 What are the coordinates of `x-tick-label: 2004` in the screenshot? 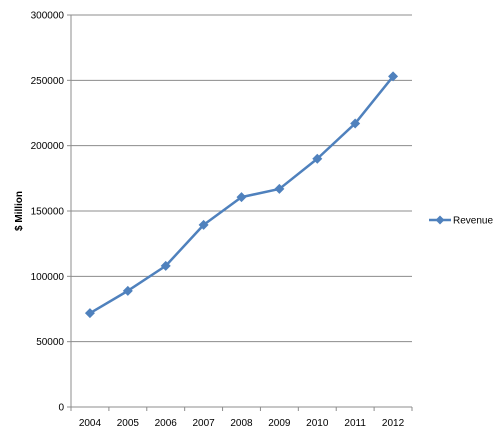 It's located at (90, 423).